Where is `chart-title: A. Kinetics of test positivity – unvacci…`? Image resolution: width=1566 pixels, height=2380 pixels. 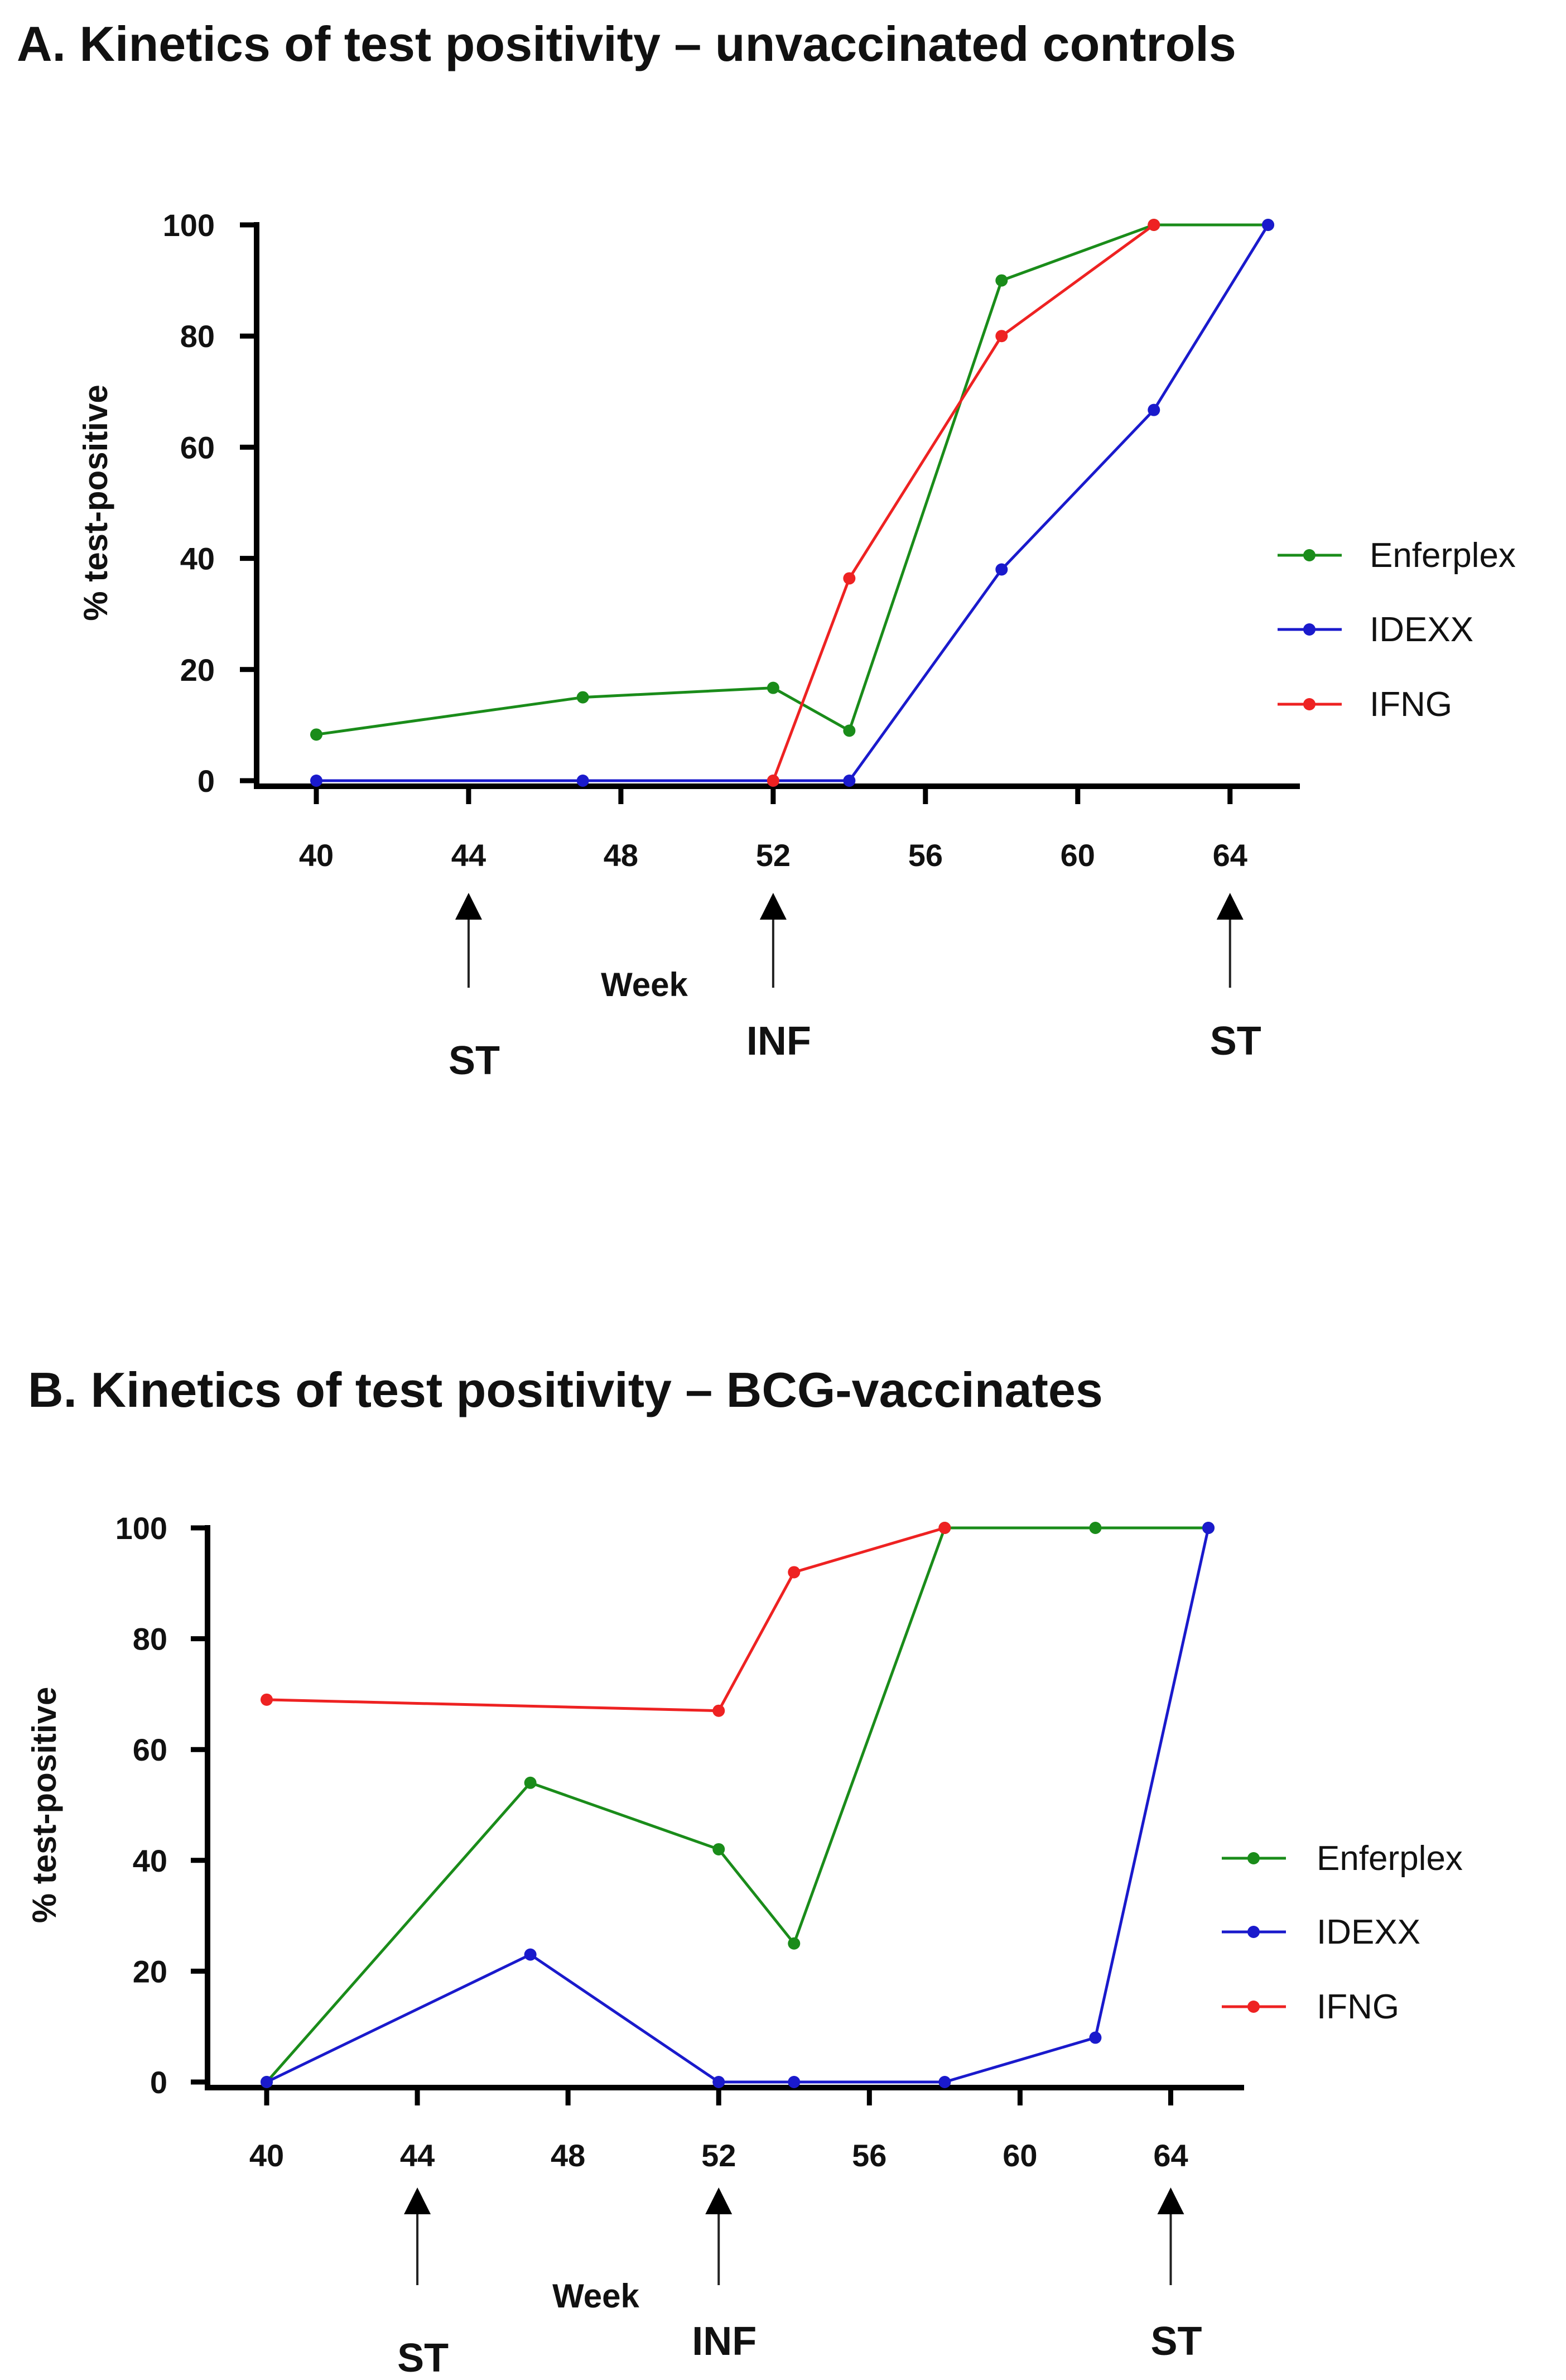 chart-title: A. Kinetics of test positivity – unvacci… is located at coordinates (626, 43).